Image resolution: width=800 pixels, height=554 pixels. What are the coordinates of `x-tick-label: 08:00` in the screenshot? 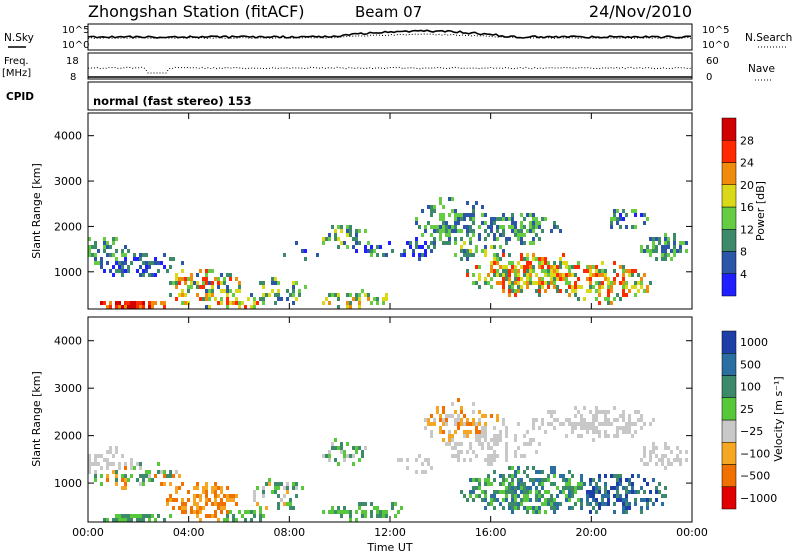 It's located at (289, 532).